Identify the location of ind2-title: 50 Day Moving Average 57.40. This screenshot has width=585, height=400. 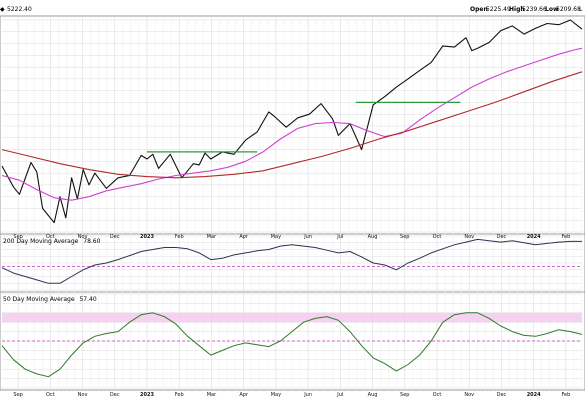
(50, 299).